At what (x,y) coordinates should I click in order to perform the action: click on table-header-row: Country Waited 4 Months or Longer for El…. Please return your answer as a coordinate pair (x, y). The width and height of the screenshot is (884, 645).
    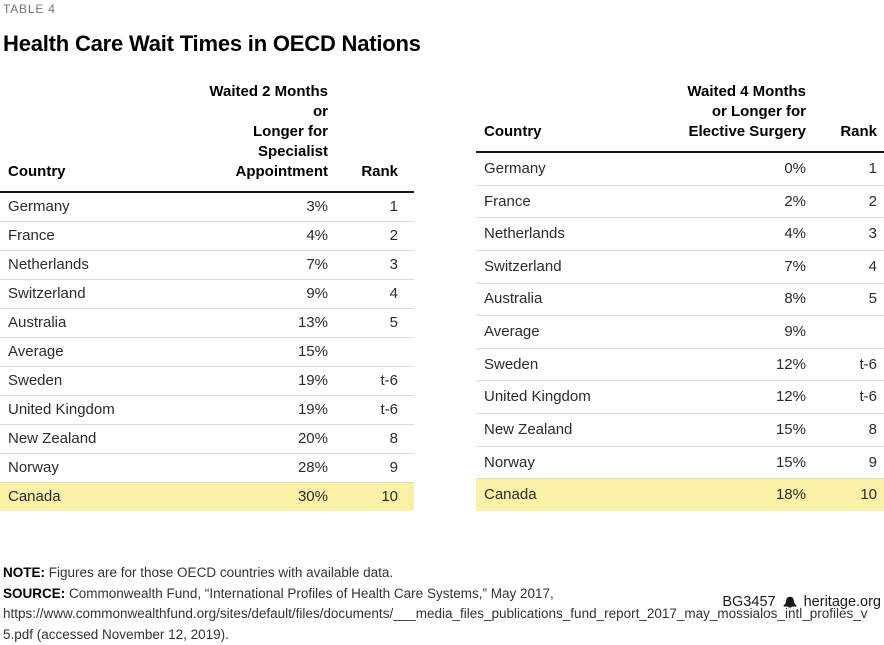
    Looking at the image, I should click on (680, 117).